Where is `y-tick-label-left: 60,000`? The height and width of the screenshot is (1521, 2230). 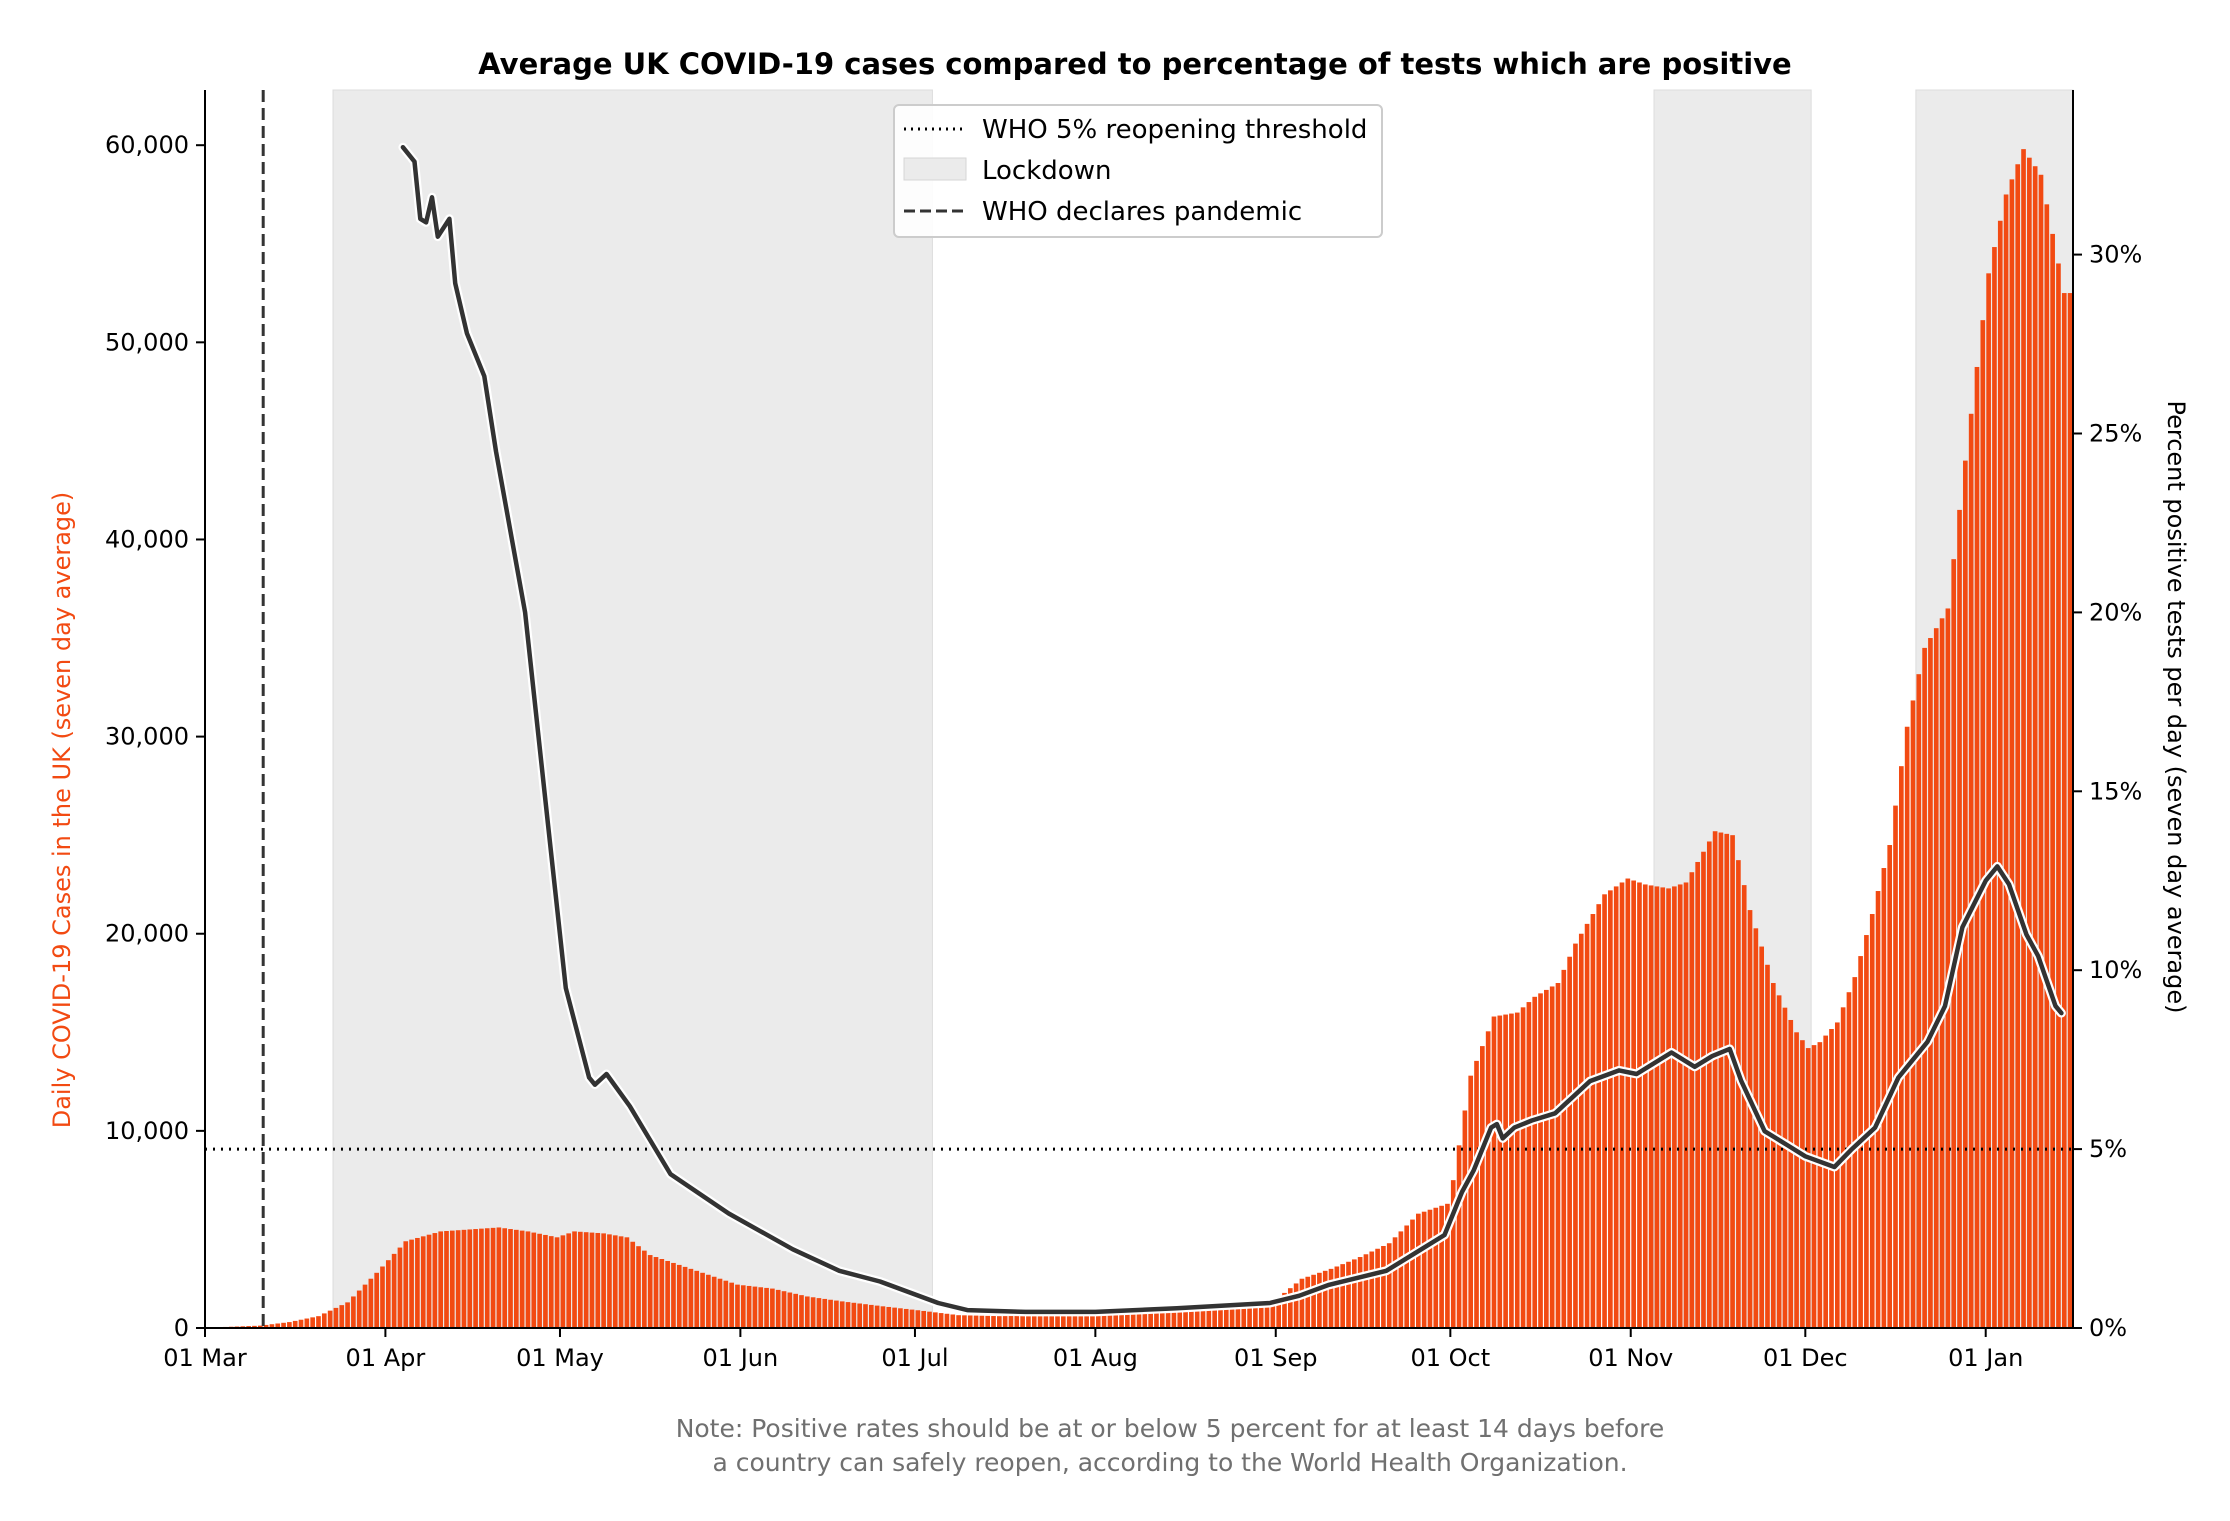 y-tick-label-left: 60,000 is located at coordinates (147, 145).